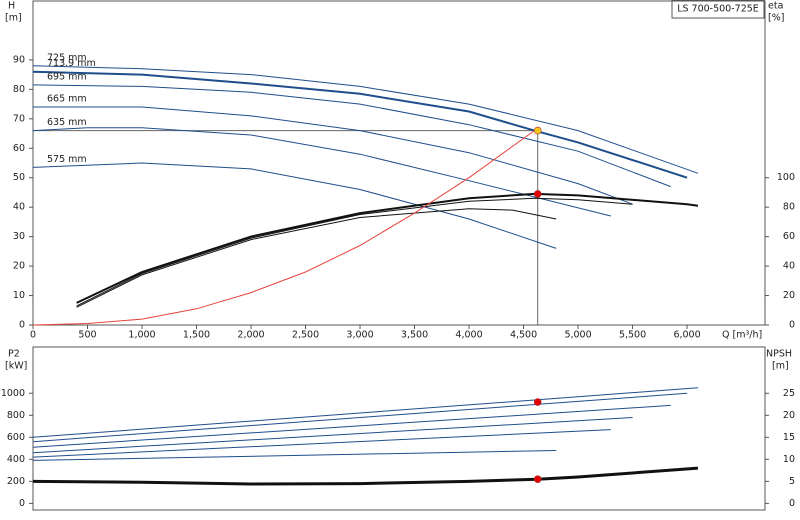  What do you see at coordinates (789, 437) in the screenshot?
I see `y2-tick-label: 15` at bounding box center [789, 437].